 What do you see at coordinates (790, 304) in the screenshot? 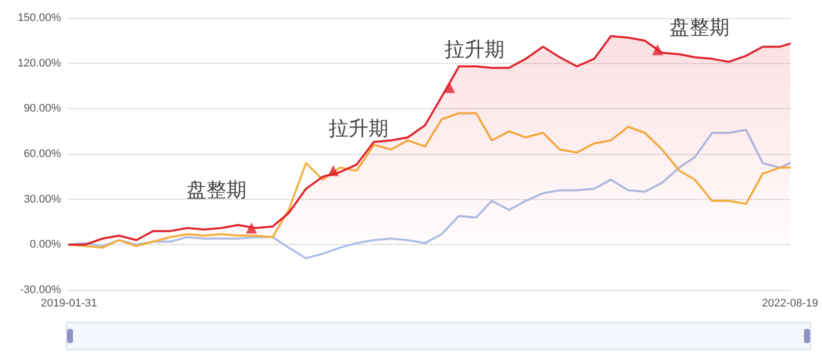
I see `x-tick-label: 2022-08-19` at bounding box center [790, 304].